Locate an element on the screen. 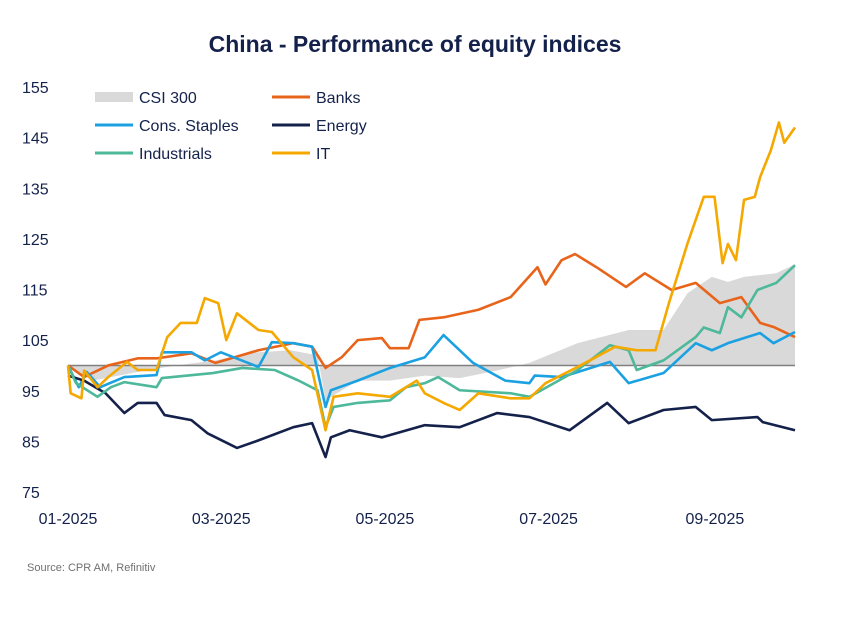 This screenshot has width=846, height=623. y-axis: 155 145 135 125 115 105 95 85 75 is located at coordinates (35, 291).